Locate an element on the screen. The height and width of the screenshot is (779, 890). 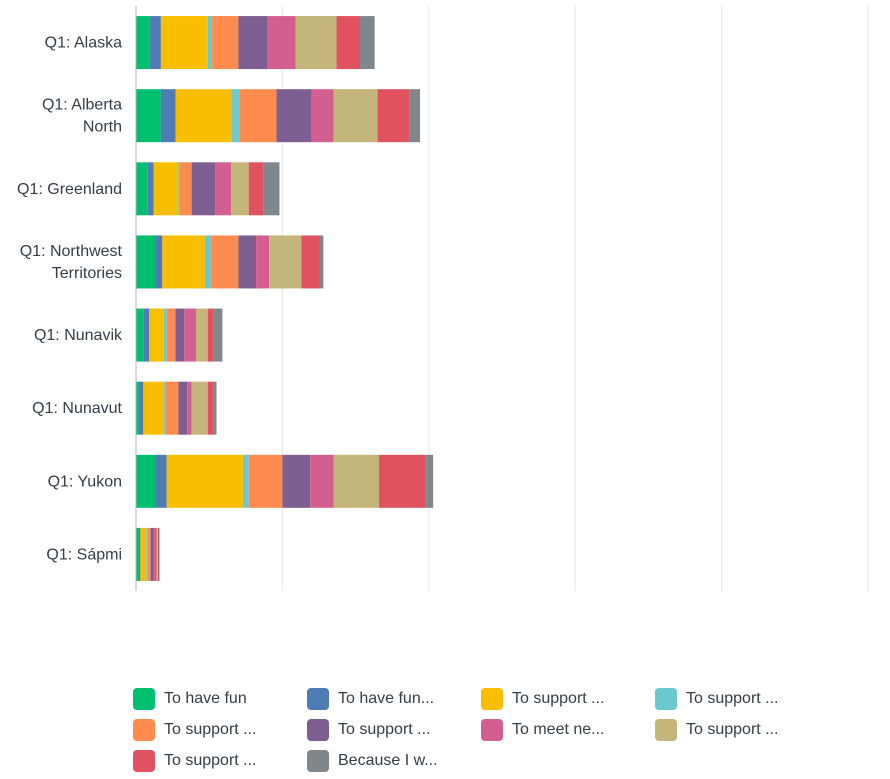
category-label: Q1: Greenland is located at coordinates (69, 189).